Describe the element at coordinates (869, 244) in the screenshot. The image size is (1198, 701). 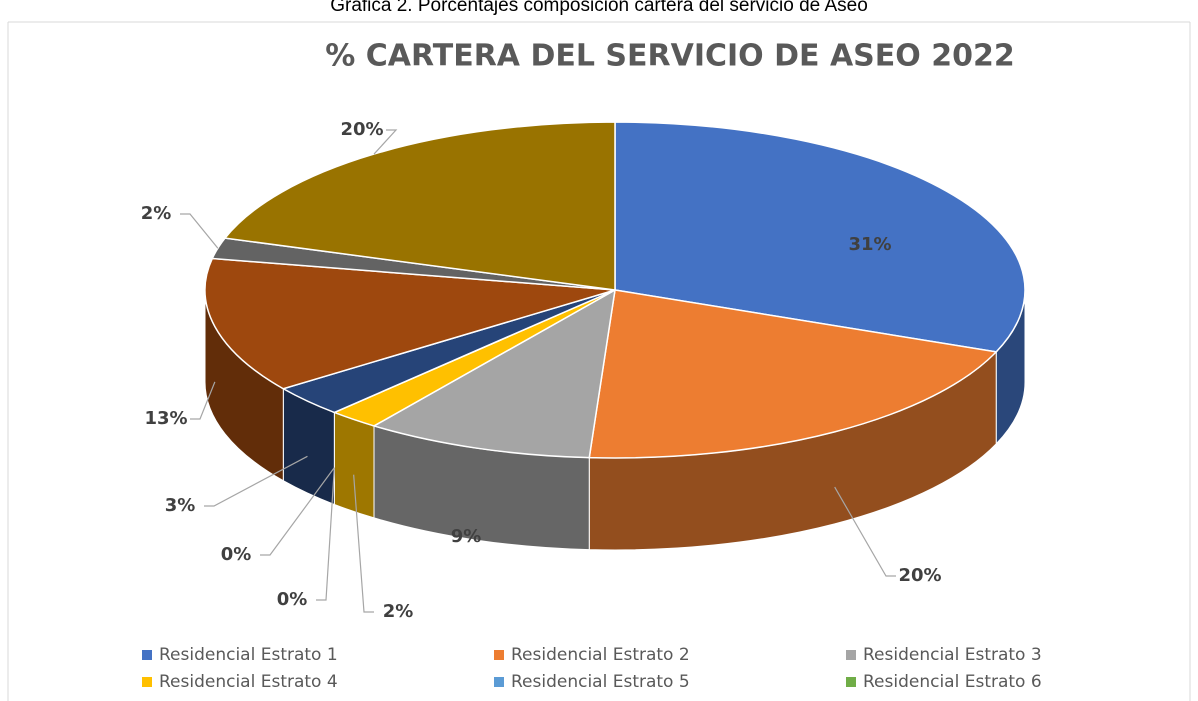
I see `data-label: 31%` at that location.